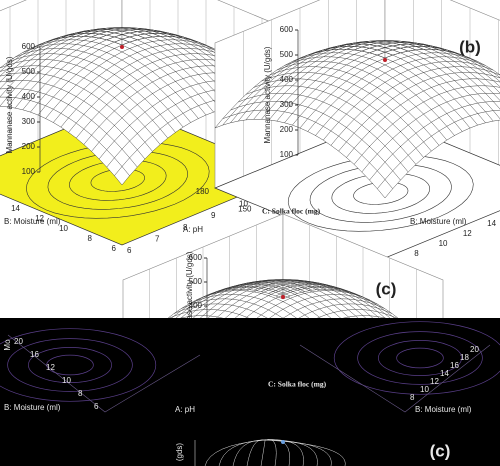 This screenshot has height=466, width=500. Describe the element at coordinates (15, 208) in the screenshot. I see `floor-left-tick: 14` at that location.